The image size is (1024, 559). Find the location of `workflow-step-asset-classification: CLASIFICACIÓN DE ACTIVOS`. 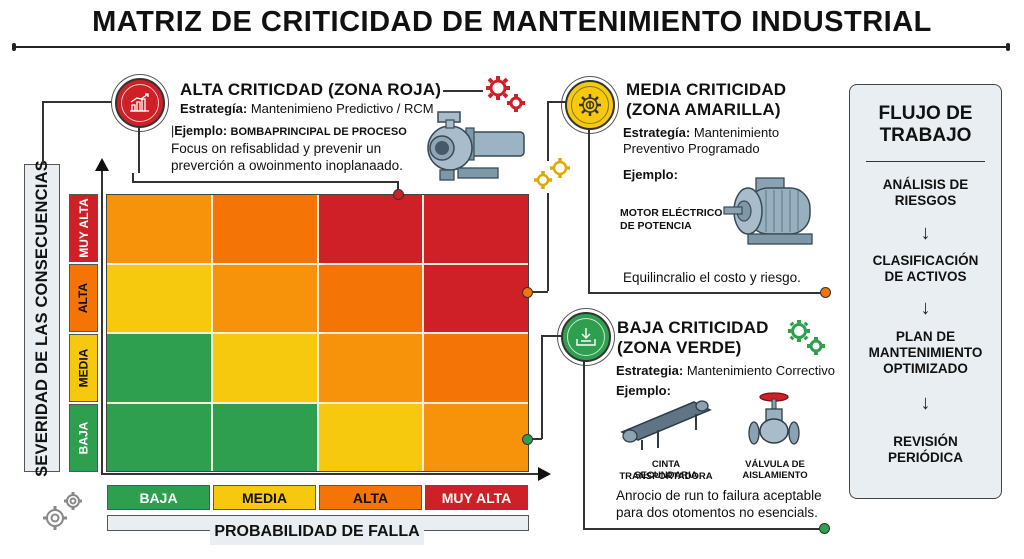

workflow-step-asset-classification: CLASIFICACIÓN DE ACTIVOS is located at coordinates (925, 268).